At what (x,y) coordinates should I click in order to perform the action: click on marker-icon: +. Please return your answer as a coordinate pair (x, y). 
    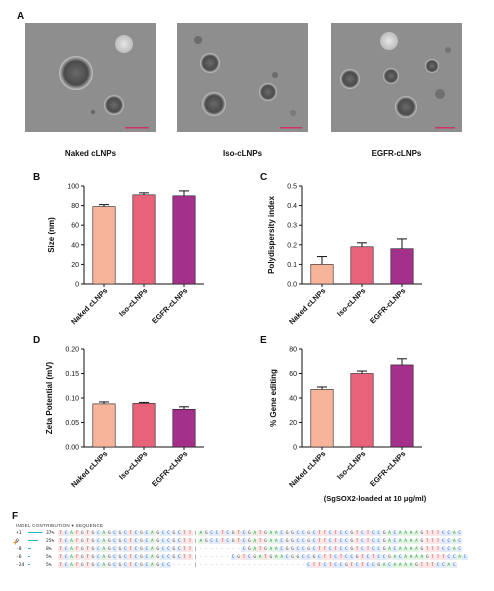
    Looking at the image, I should click on (15, 542).